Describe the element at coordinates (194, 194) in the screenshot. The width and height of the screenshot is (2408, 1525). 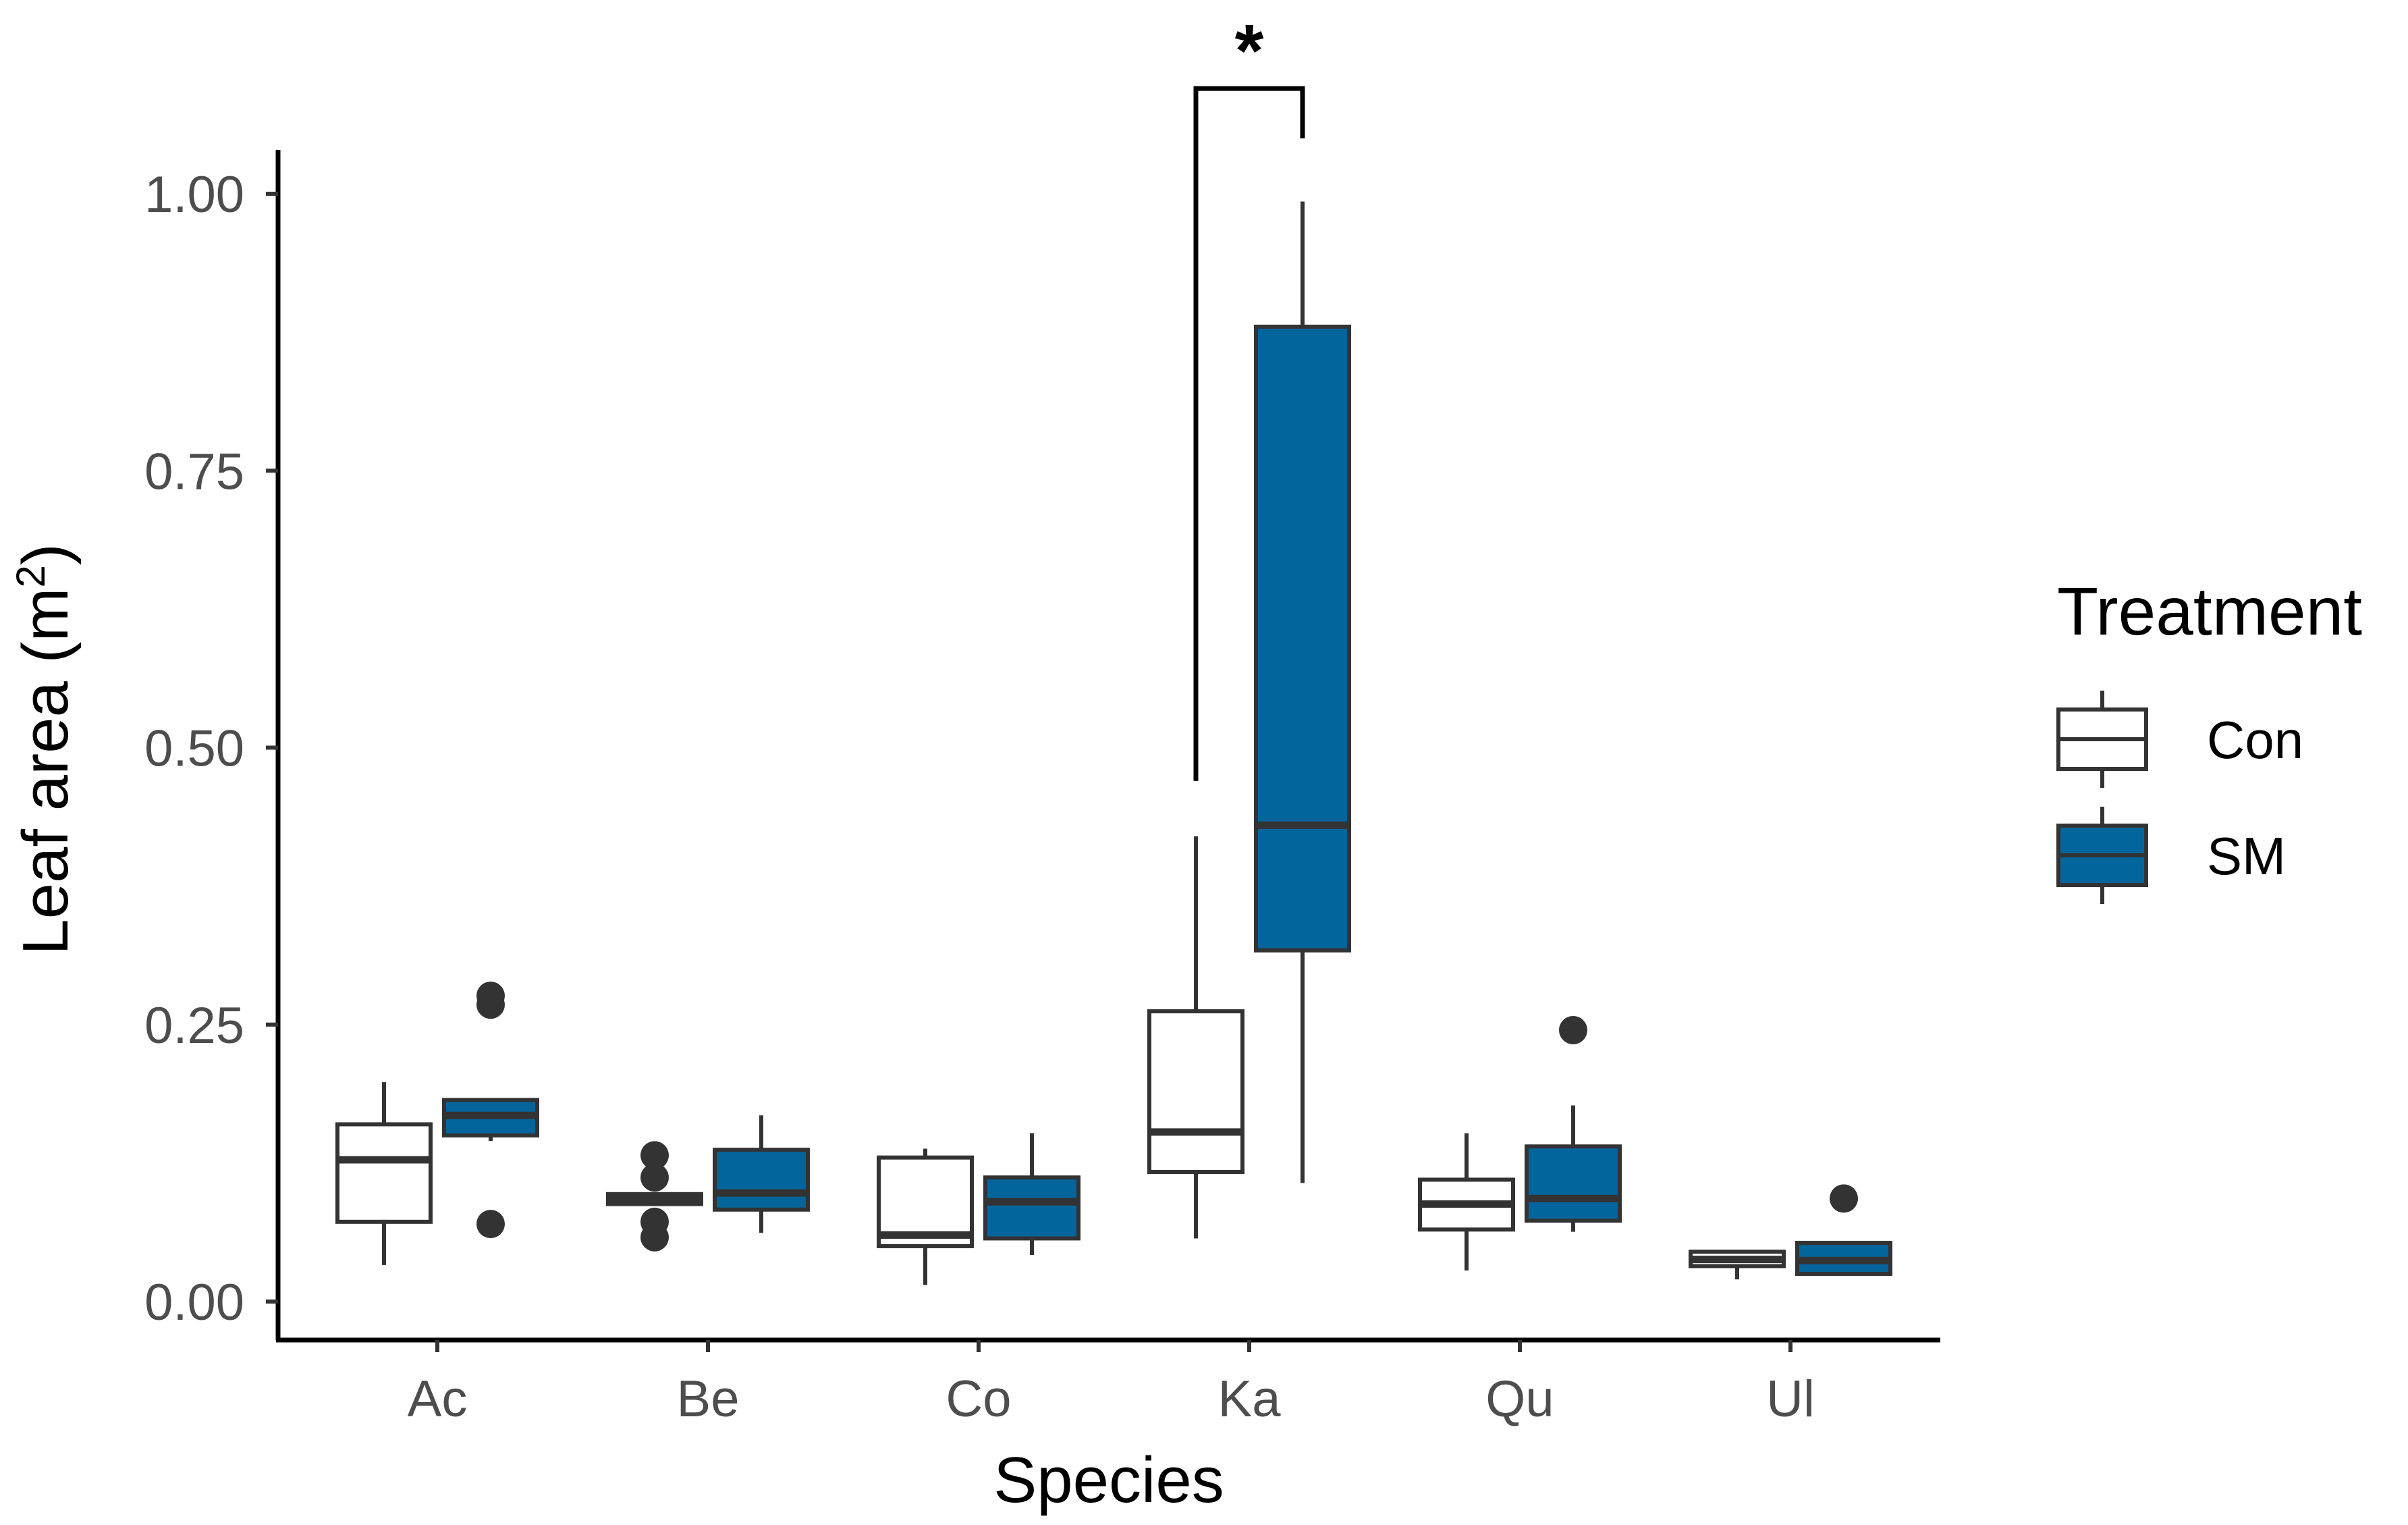
I see `y-tick-label: 1.00` at that location.